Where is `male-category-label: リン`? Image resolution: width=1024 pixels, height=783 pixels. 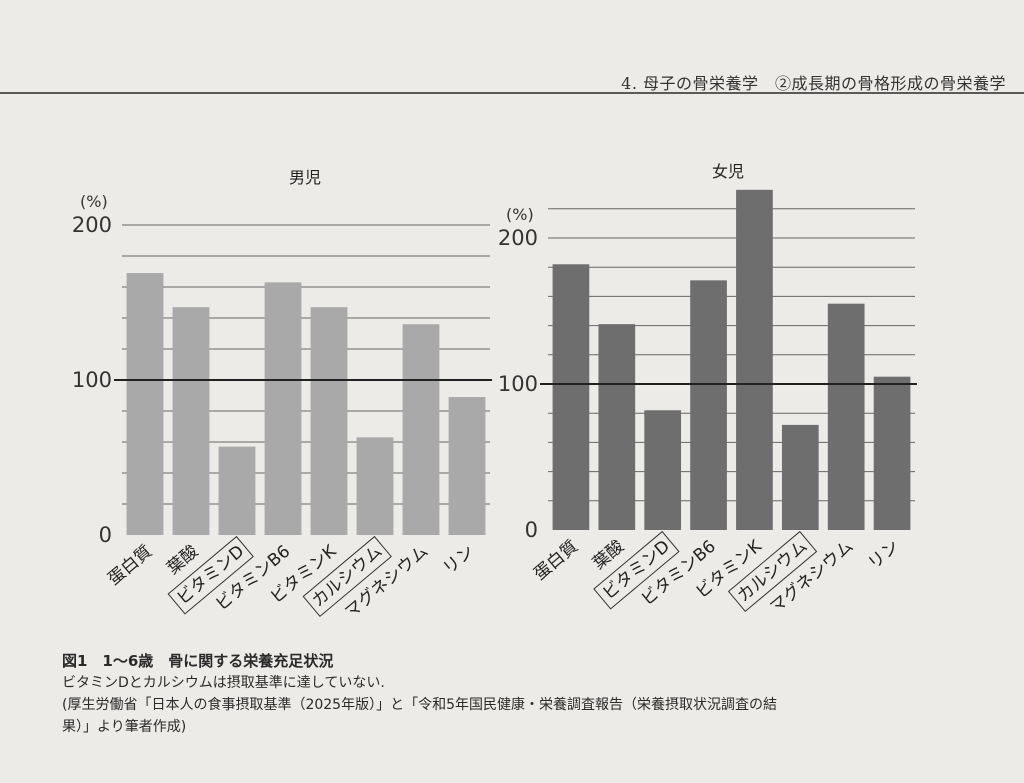 male-category-label: リン is located at coordinates (458, 560).